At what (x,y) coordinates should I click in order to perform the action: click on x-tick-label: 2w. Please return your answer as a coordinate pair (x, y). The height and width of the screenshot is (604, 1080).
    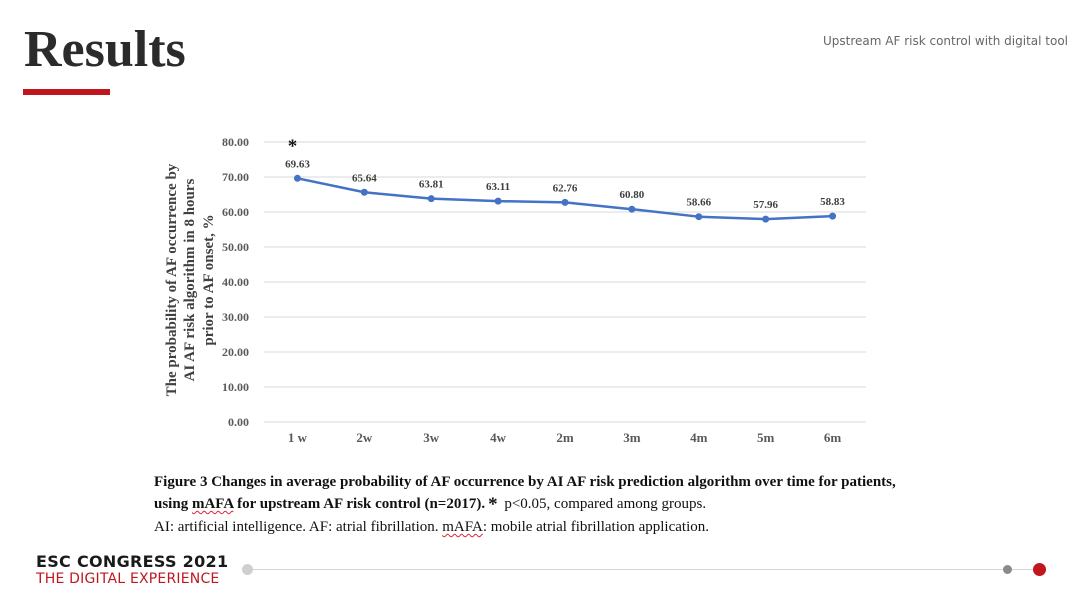
    Looking at the image, I should click on (364, 437).